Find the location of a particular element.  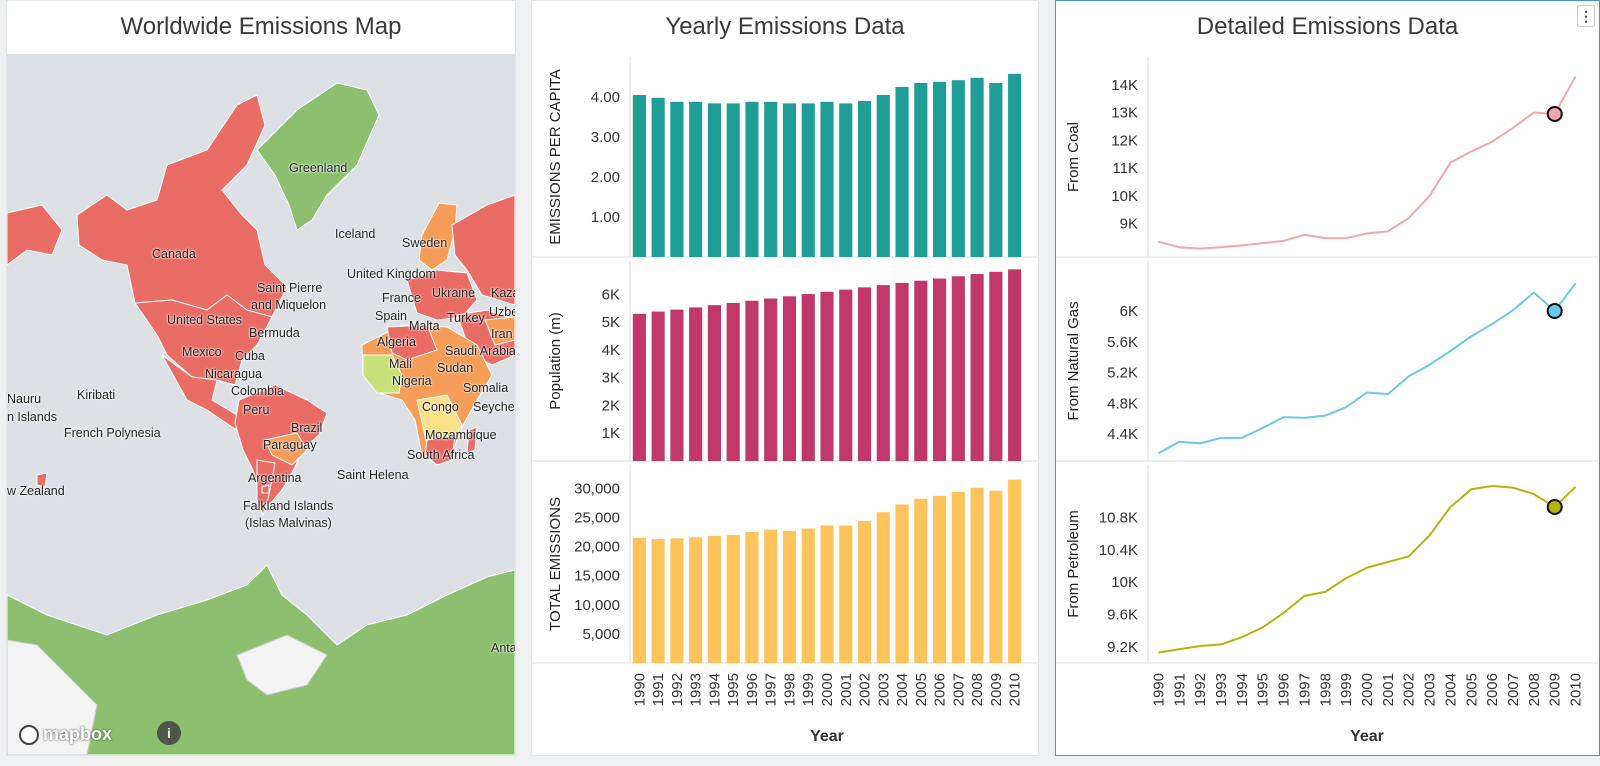

x-tick-label-1997: 1997 is located at coordinates (771, 689).